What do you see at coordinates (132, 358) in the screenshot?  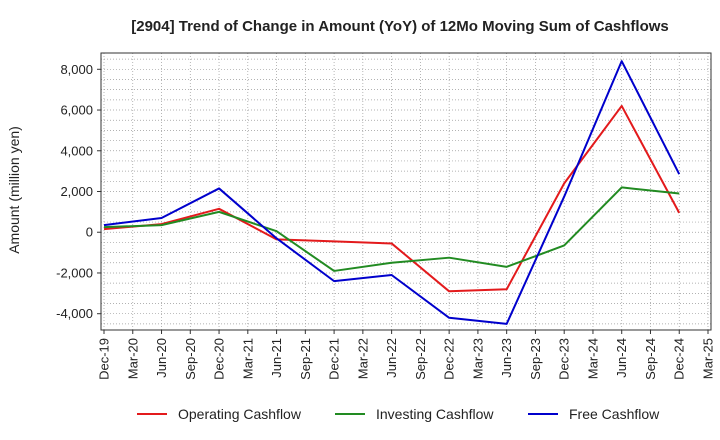 I see `x-tick-label: Mar-20` at bounding box center [132, 358].